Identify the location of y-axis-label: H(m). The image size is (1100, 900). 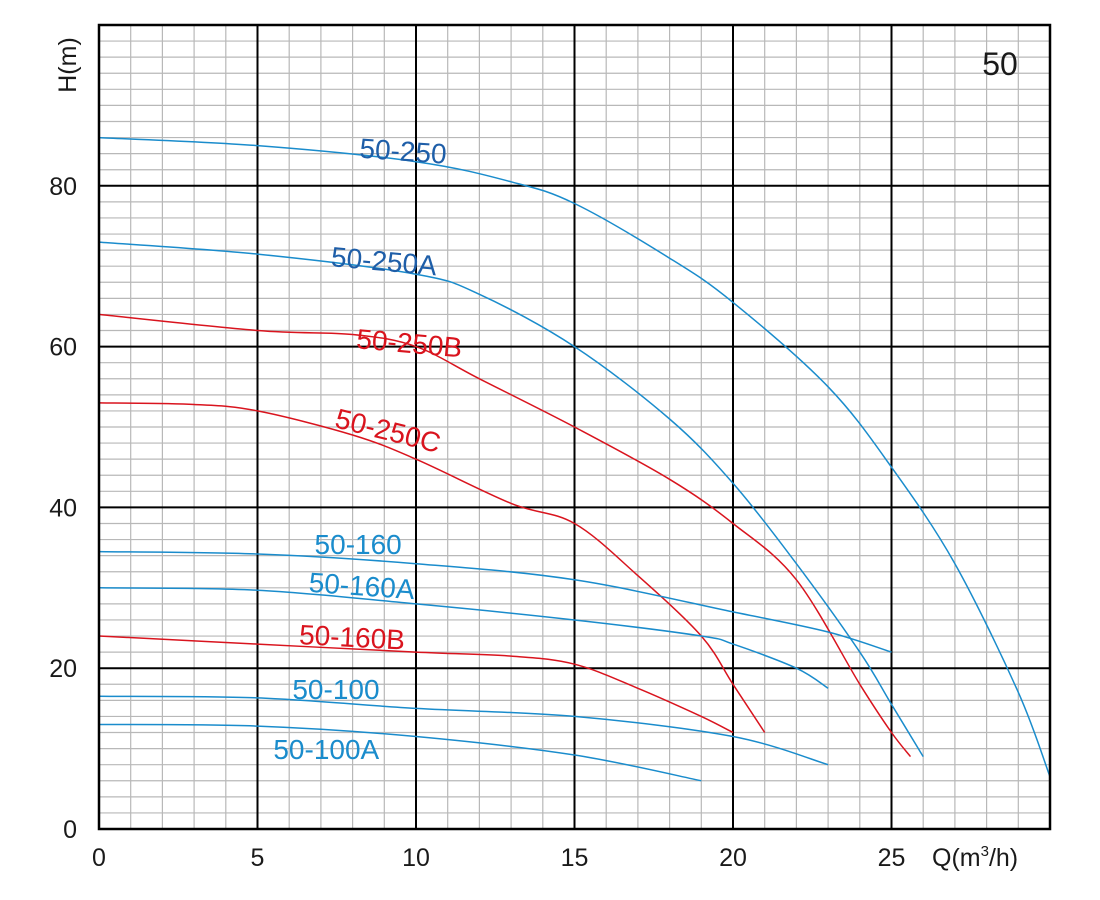
(68, 65).